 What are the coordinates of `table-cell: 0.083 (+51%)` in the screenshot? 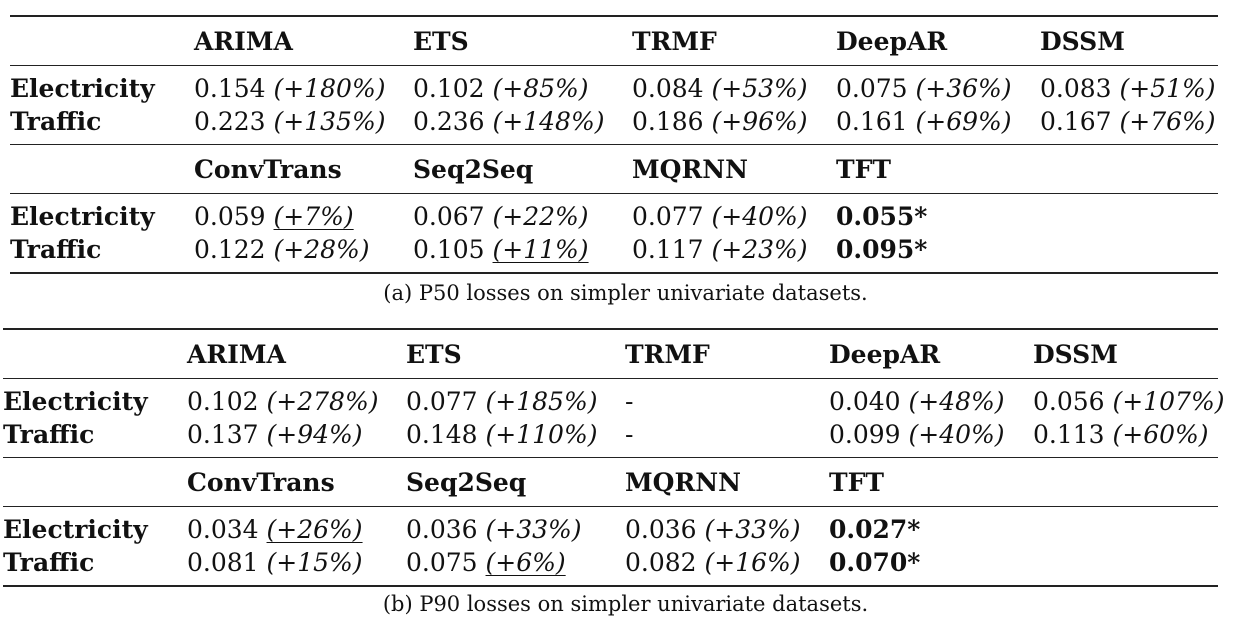 It's located at (1129, 85).